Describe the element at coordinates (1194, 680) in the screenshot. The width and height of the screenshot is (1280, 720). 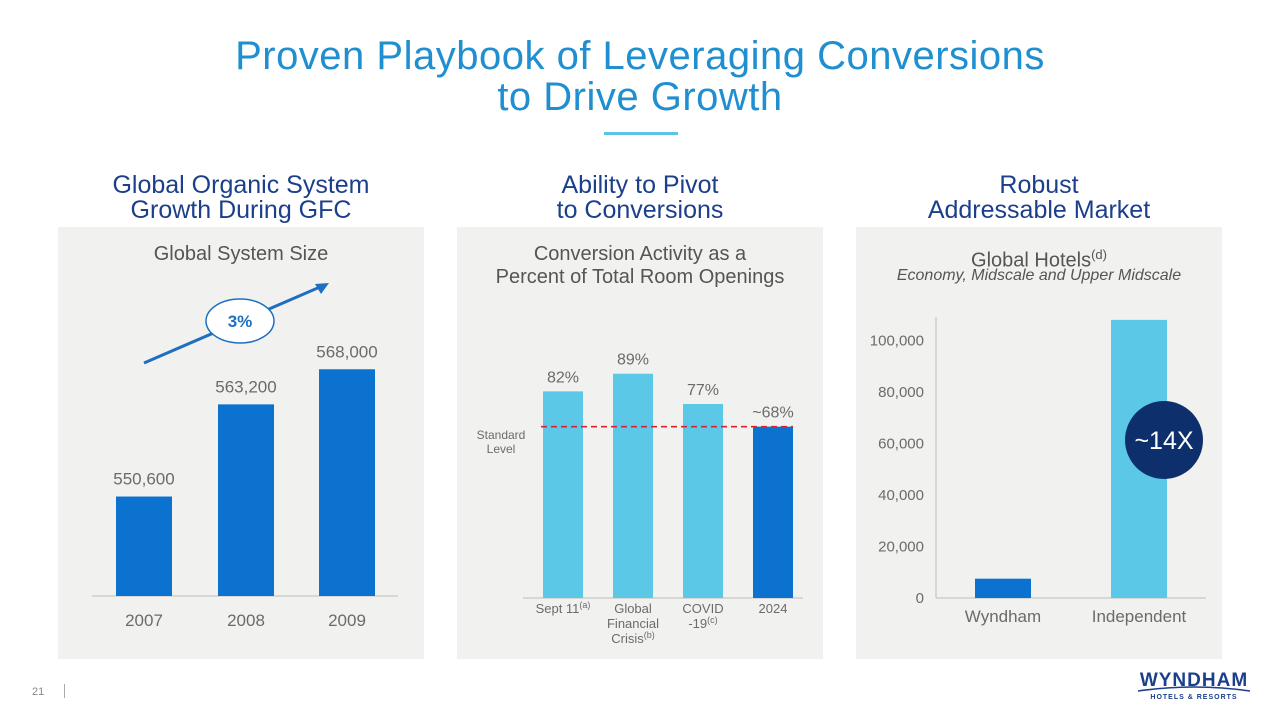
I see `logo-wordmark: WYNDHAM` at that location.